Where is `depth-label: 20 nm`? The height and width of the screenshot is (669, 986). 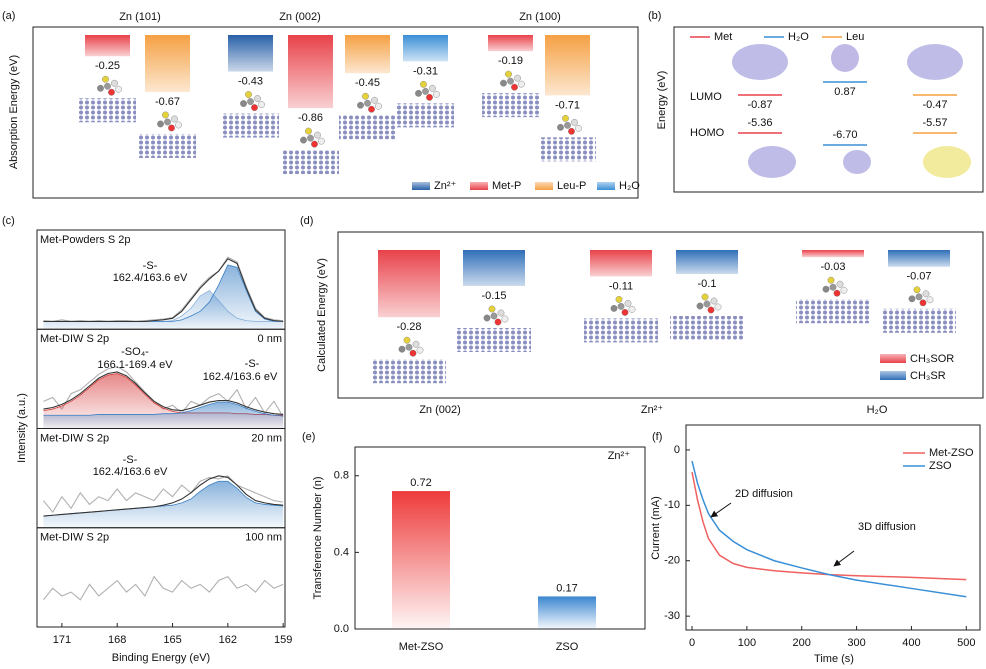
depth-label: 20 nm is located at coordinates (266, 438).